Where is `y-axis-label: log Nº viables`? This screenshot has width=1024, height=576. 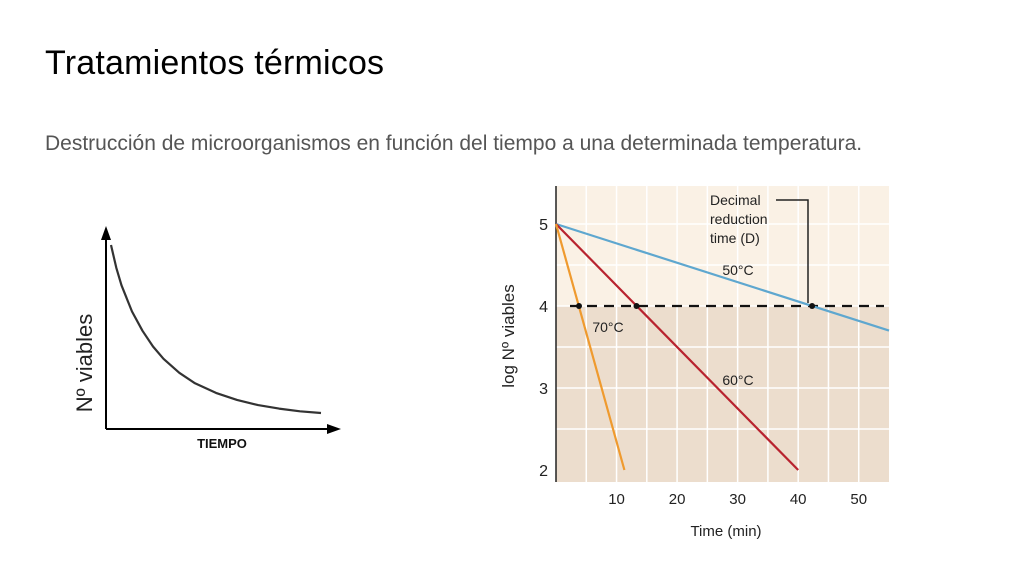 y-axis-label: log Nº viables is located at coordinates (508, 336).